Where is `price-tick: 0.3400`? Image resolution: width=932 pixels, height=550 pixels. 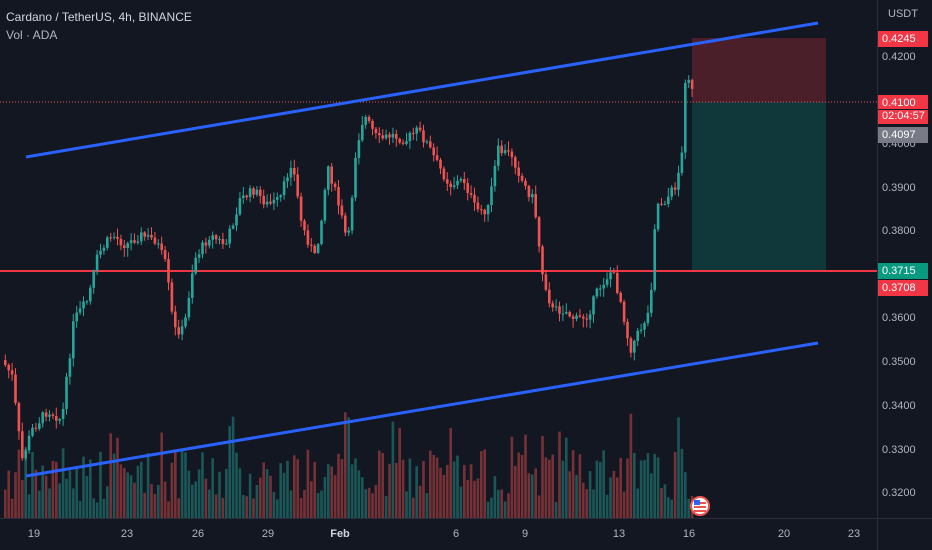 price-tick: 0.3400 is located at coordinates (899, 406).